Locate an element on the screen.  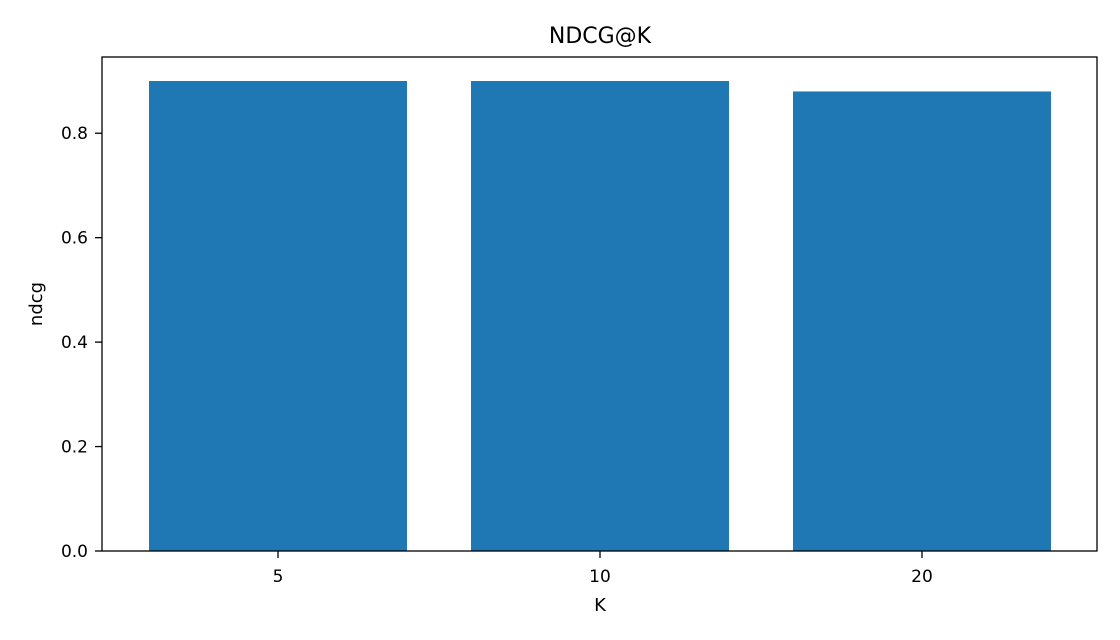
y-axis: 0.0 0.2 0.4 0.6 0.8 is located at coordinates (81, 343).